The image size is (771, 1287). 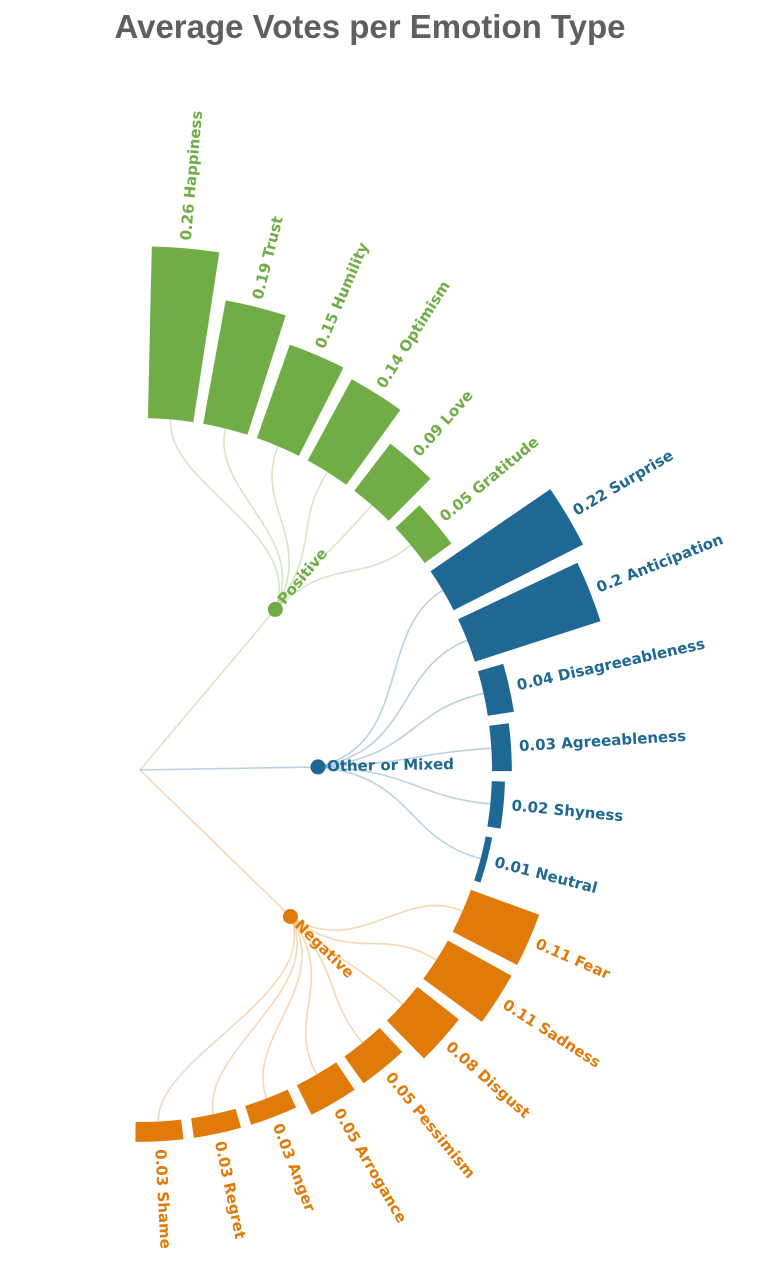 What do you see at coordinates (296, 762) in the screenshot?
I see `group-nodes` at bounding box center [296, 762].